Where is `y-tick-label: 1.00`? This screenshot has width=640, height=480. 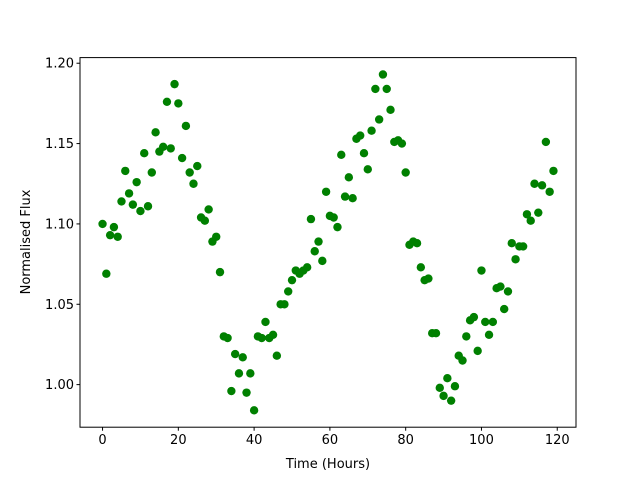 y-tick-label: 1.00 is located at coordinates (59, 385).